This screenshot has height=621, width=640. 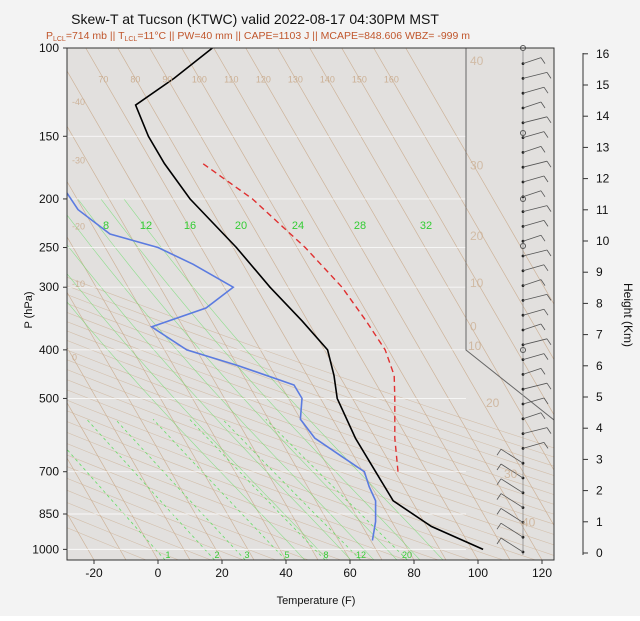 I want to click on adiabat-label-right: 10, so click(x=477, y=283).